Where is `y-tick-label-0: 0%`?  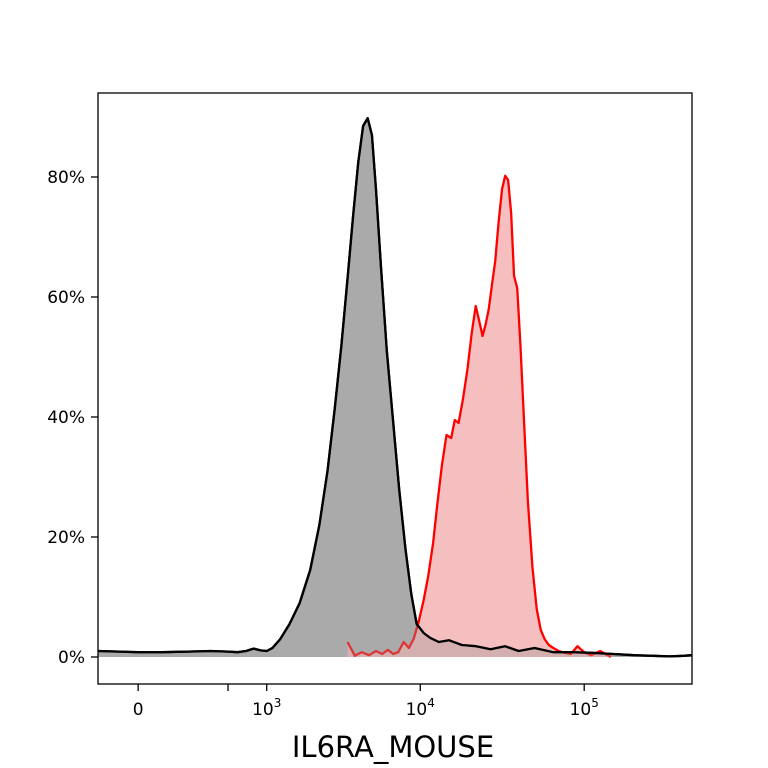
y-tick-label-0: 0% is located at coordinates (71, 658).